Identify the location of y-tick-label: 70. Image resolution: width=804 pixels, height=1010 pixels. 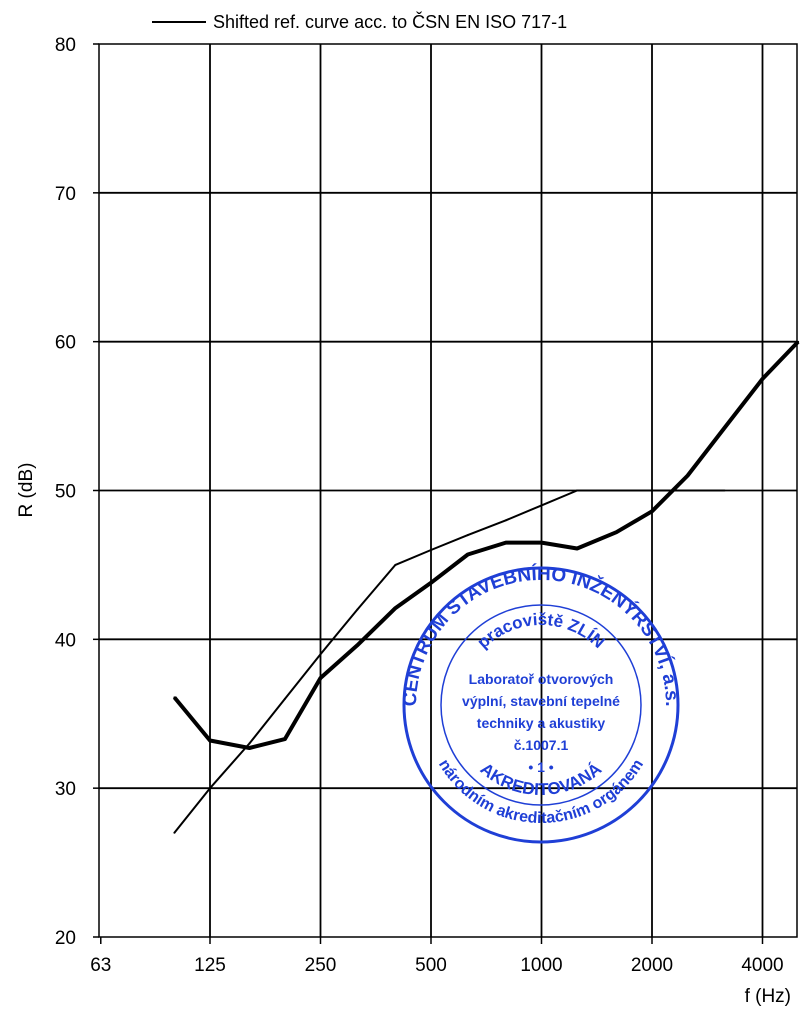
(65, 194).